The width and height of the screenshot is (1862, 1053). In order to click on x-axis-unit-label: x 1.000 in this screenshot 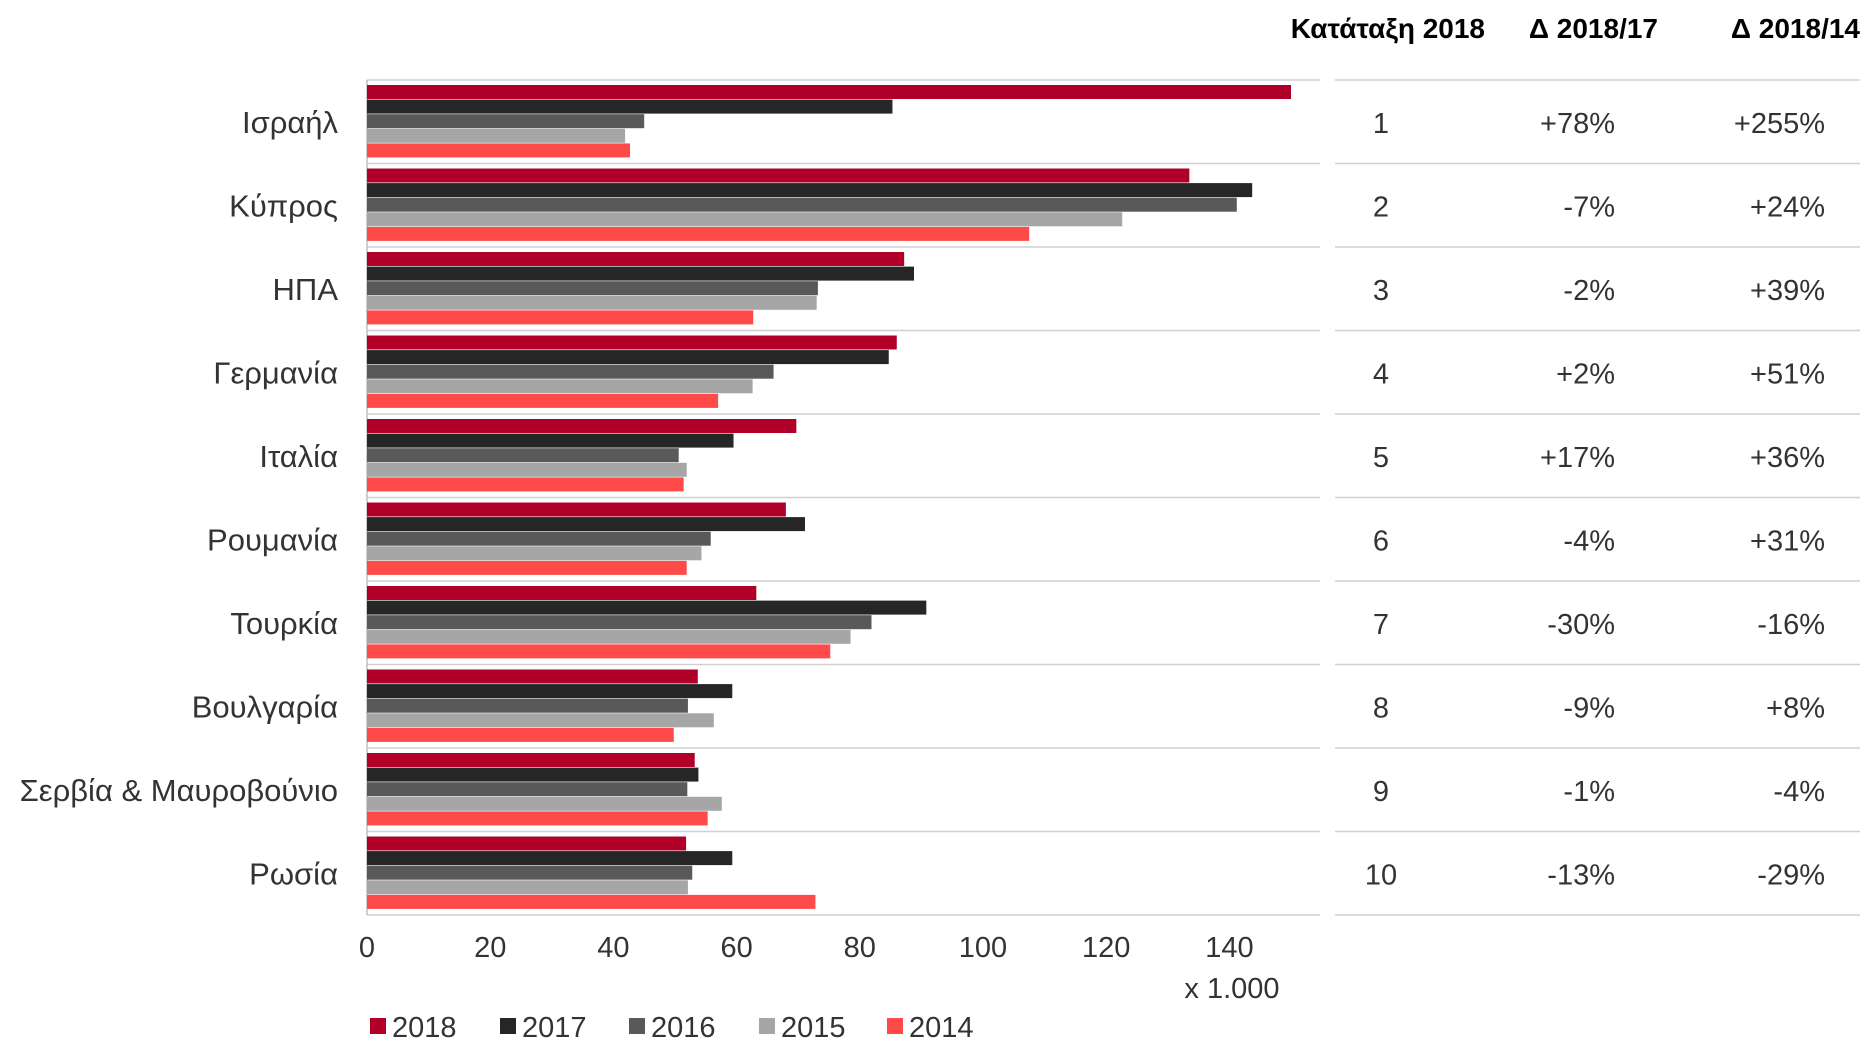, I will do `click(1231, 989)`.